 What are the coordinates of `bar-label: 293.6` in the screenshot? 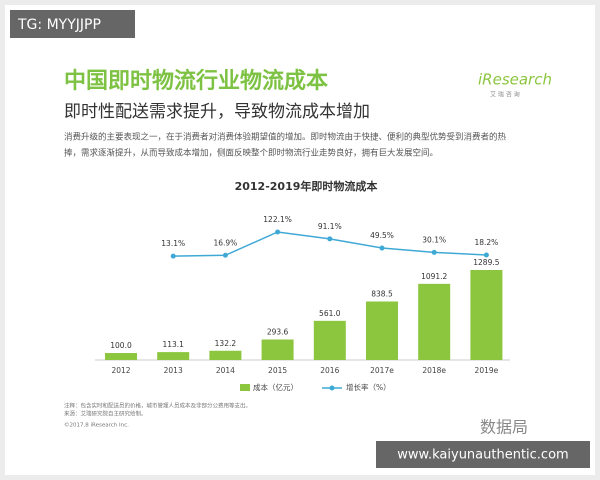 It's located at (278, 332).